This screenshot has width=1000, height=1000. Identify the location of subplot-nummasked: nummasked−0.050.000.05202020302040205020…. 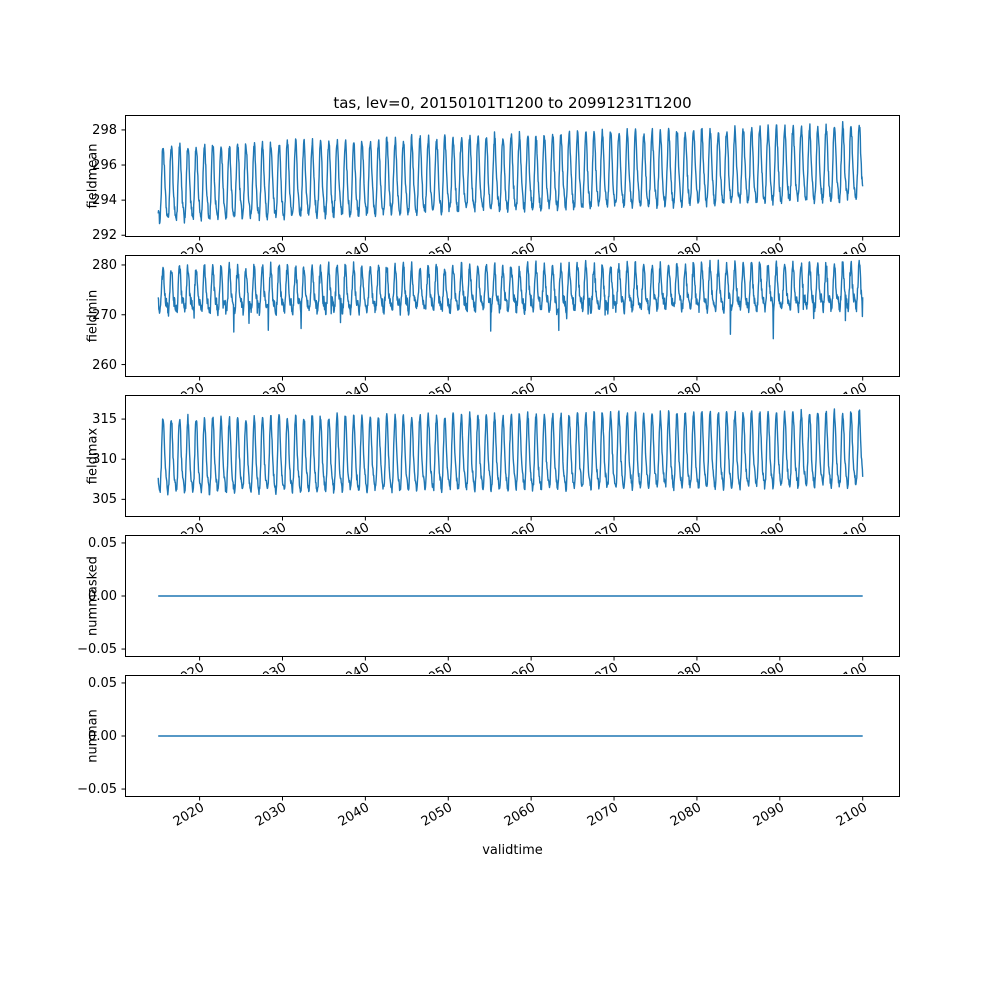
(500, 604).